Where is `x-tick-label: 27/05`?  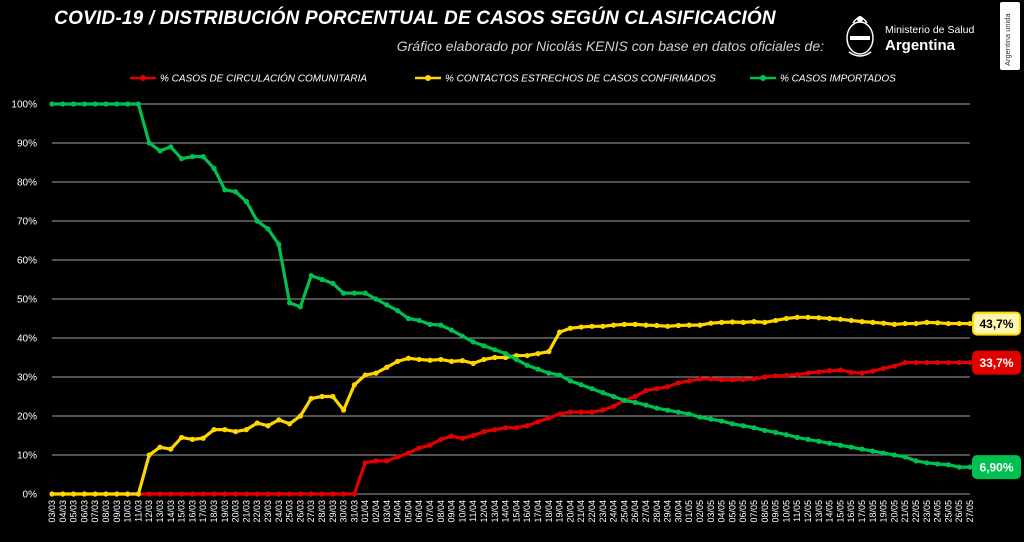 x-tick-label: 27/05 is located at coordinates (970, 511).